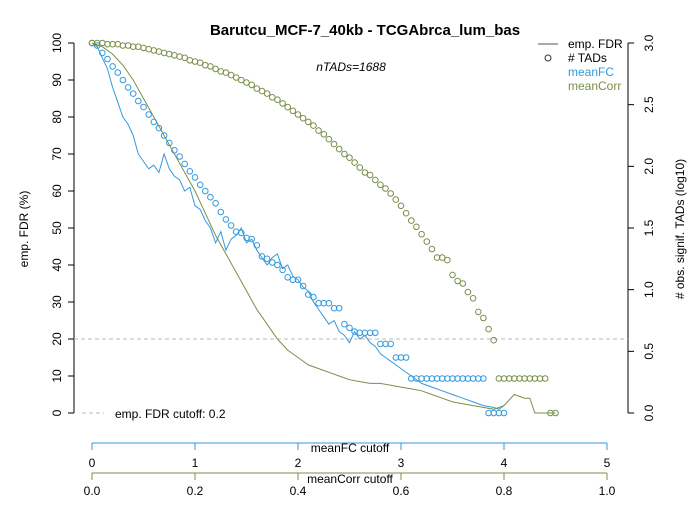 This screenshot has height=505, width=700. What do you see at coordinates (57, 117) in the screenshot?
I see `y-axis-left-tick-label: 80` at bounding box center [57, 117].